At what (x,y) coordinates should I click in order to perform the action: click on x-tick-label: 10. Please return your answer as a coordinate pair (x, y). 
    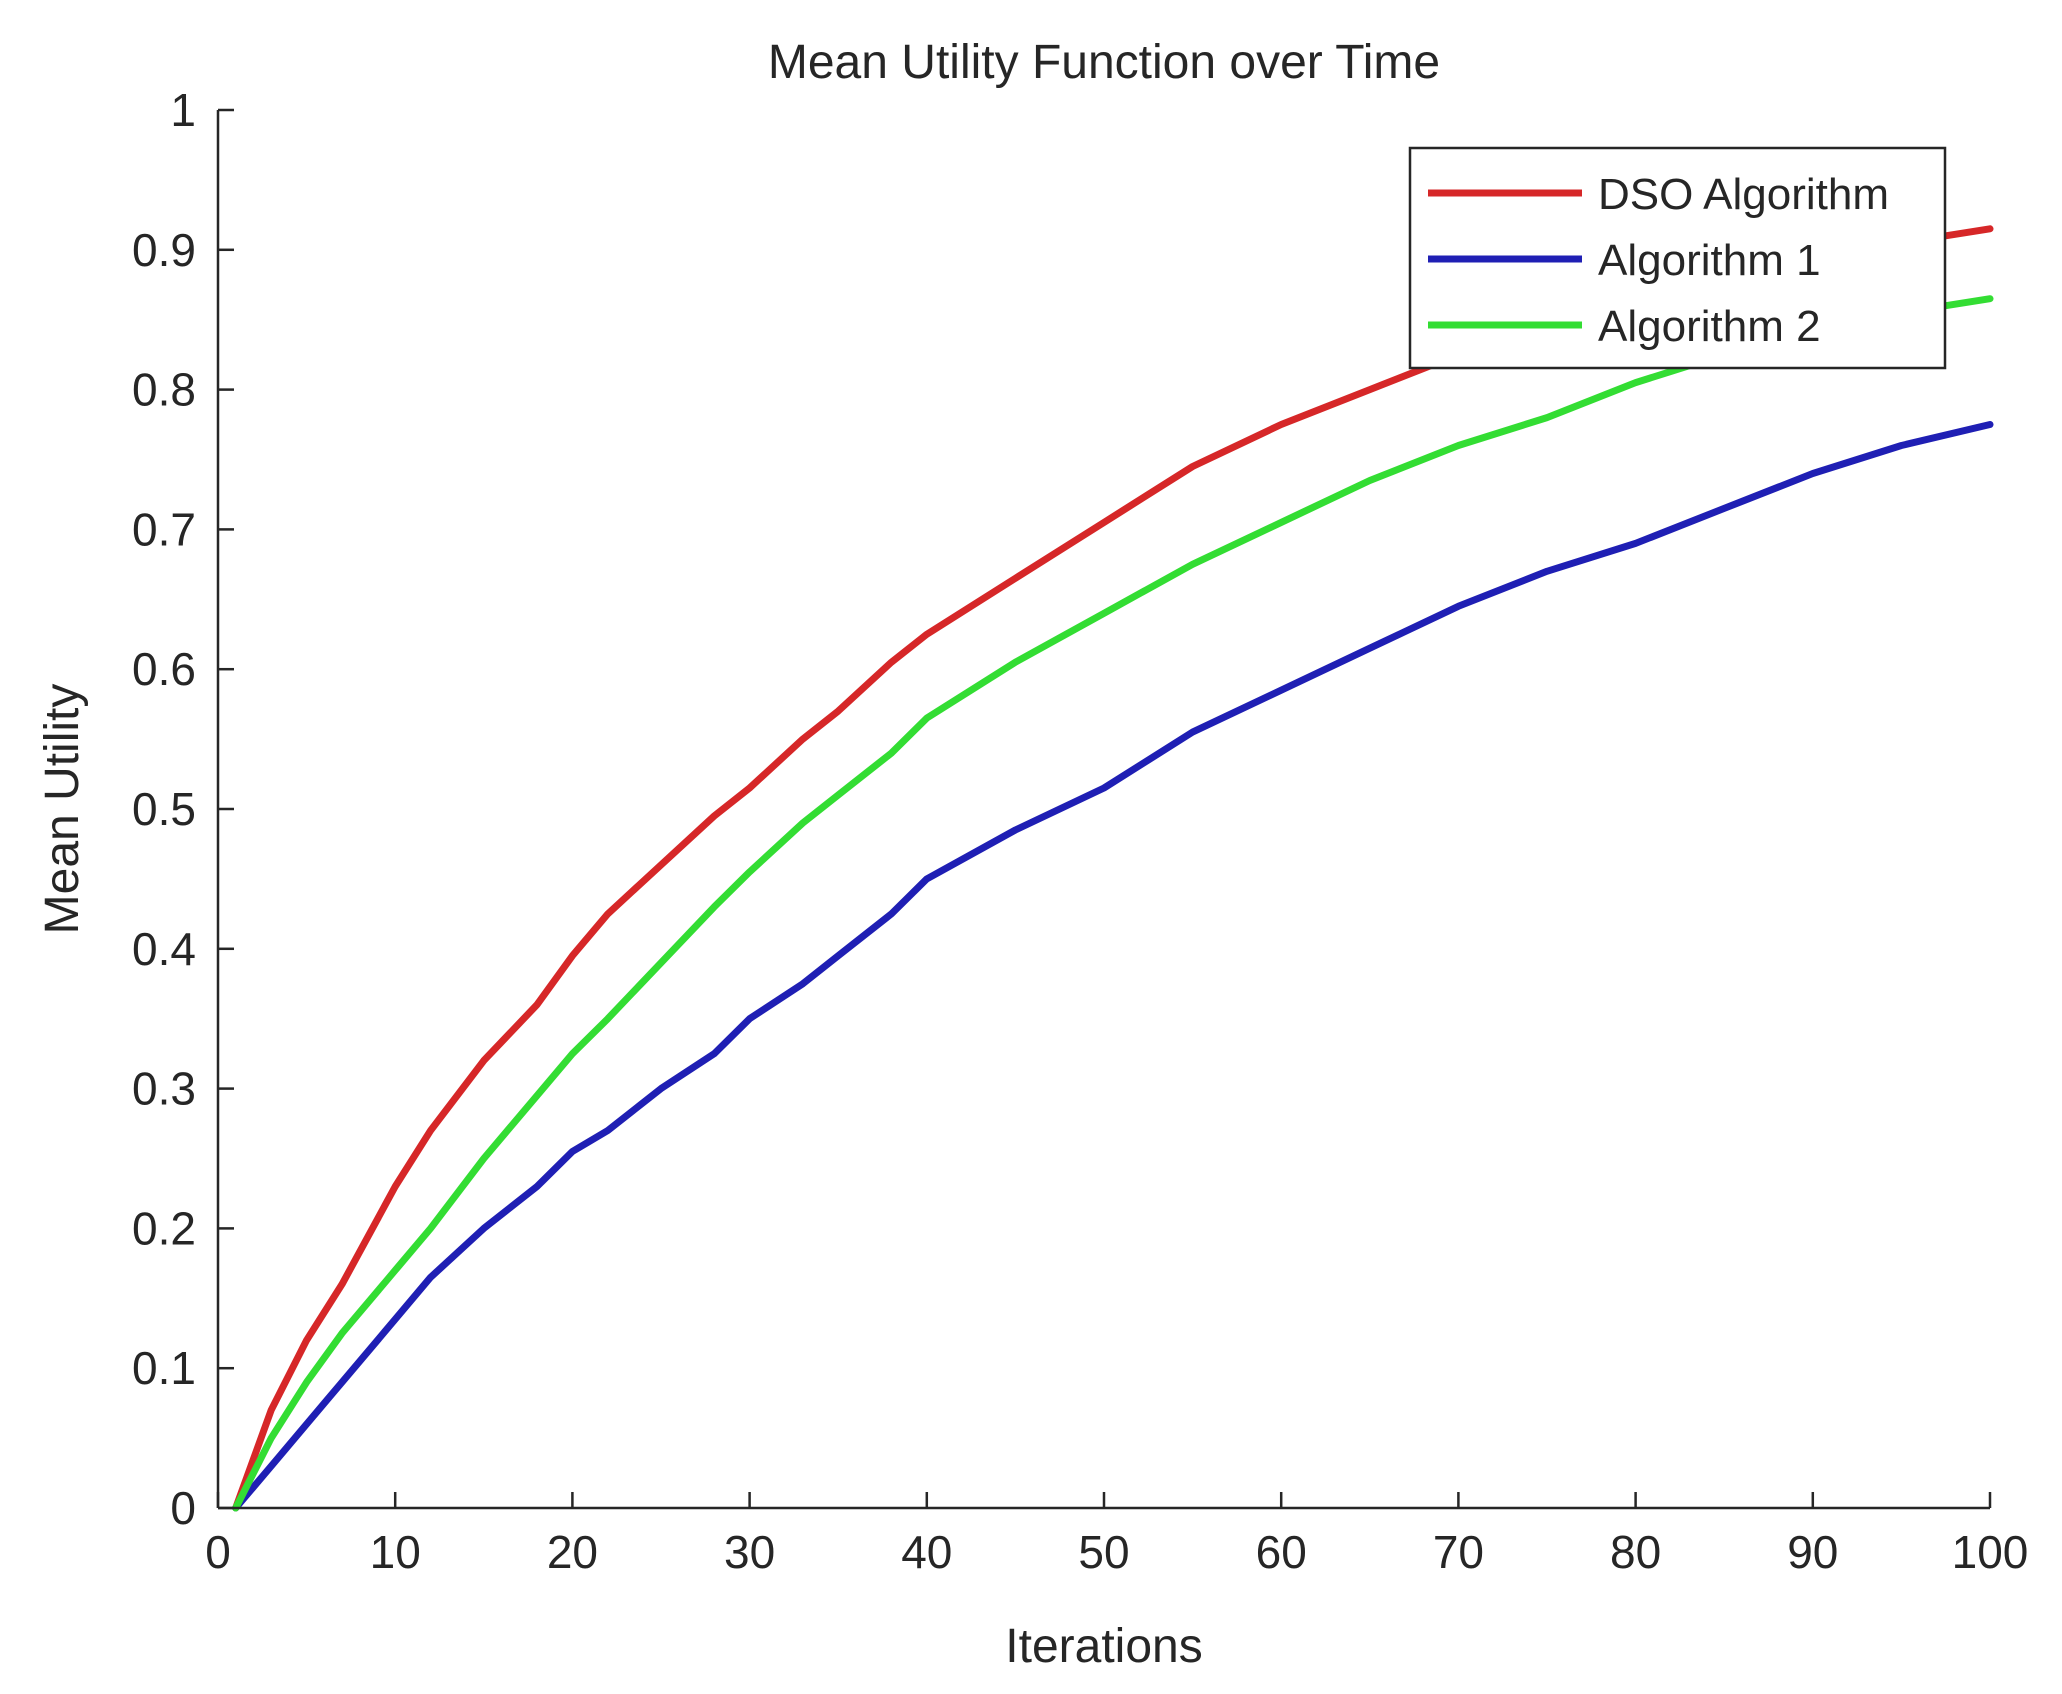
    Looking at the image, I should click on (395, 1552).